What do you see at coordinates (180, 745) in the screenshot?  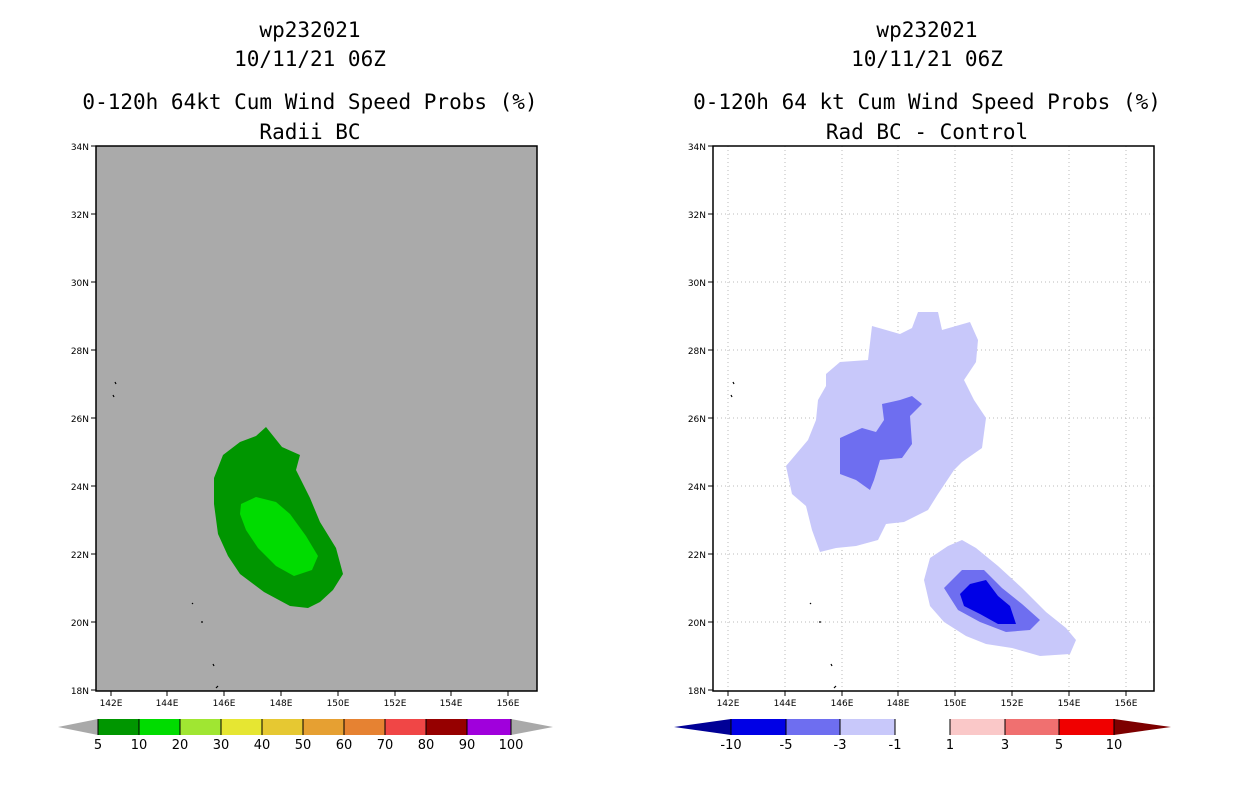 I see `left-colorbar-label: 20` at bounding box center [180, 745].